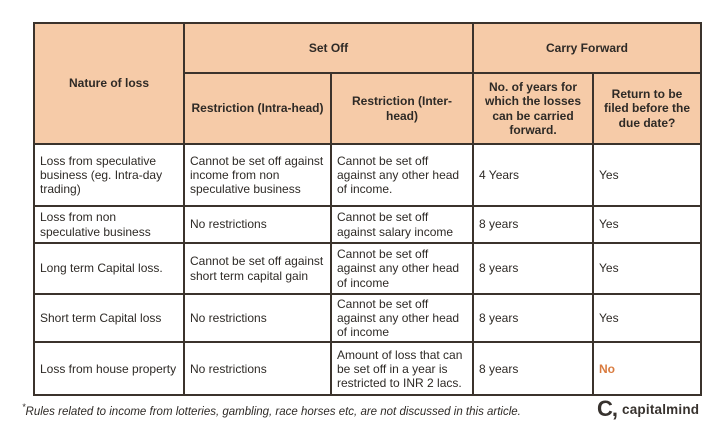  Describe the element at coordinates (647, 369) in the screenshot. I see `cell-return-no: No` at that location.